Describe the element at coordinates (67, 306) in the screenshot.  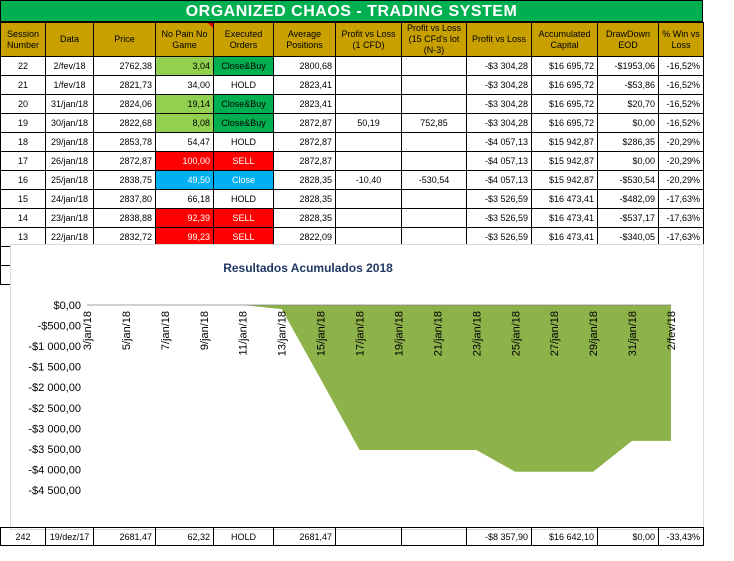
I see `y-tick-label: $0,00` at that location.